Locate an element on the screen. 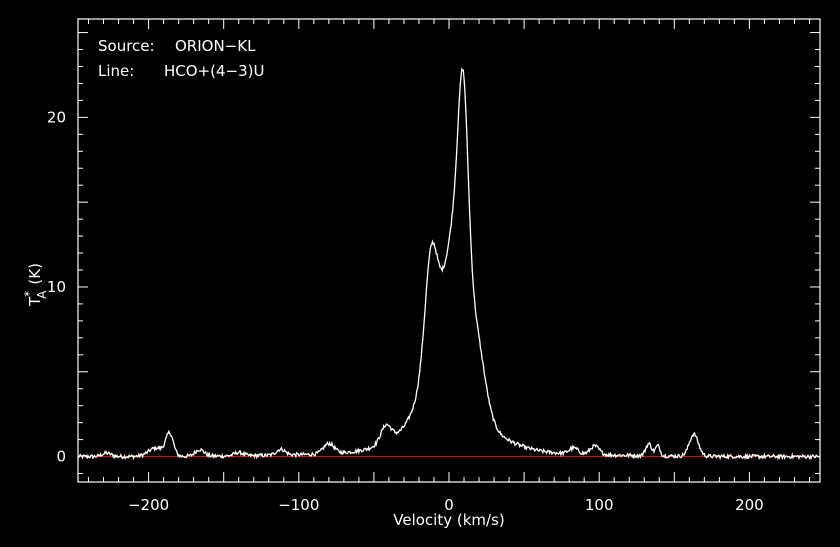 This screenshot has width=840, height=547. y-tick-label: 10 is located at coordinates (56, 287).